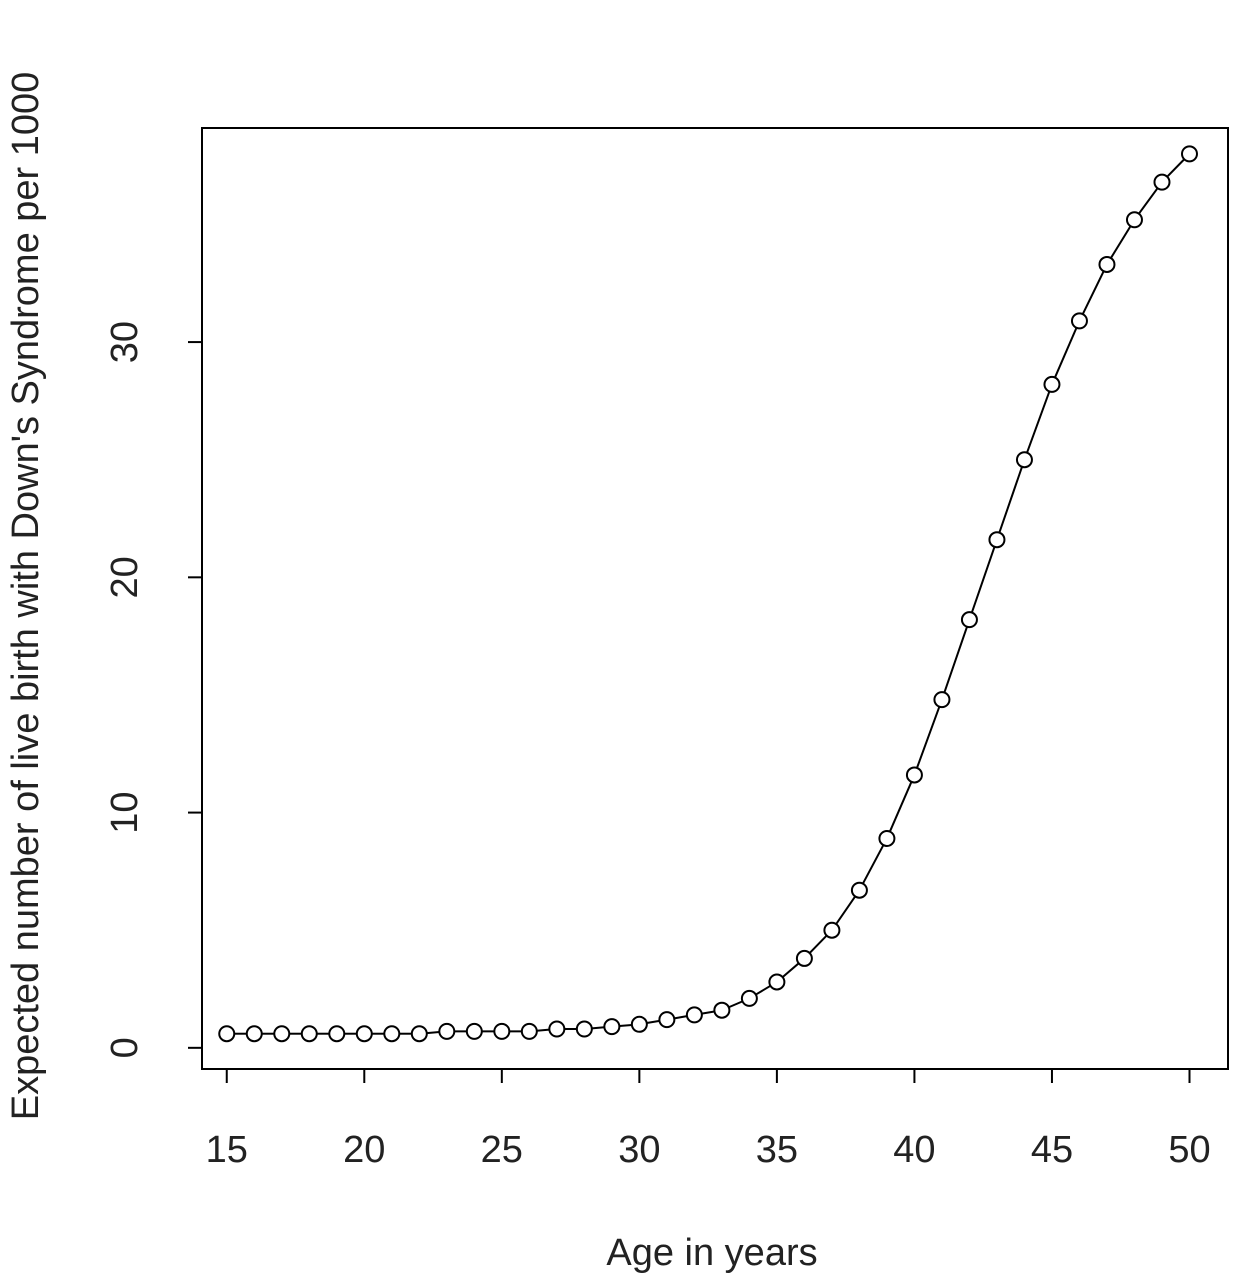  Describe the element at coordinates (364, 1150) in the screenshot. I see `x-tick-label: 20` at that location.